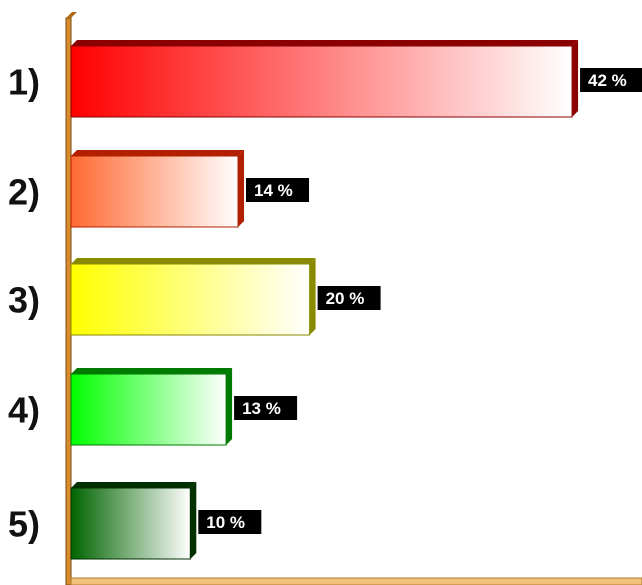 The image size is (642, 585). I want to click on value-label-3: 20 %, so click(345, 298).